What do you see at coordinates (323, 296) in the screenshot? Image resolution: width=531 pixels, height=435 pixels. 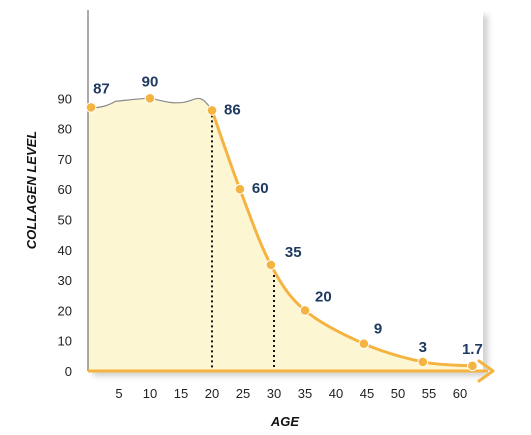 I see `data-label: 20` at bounding box center [323, 296].